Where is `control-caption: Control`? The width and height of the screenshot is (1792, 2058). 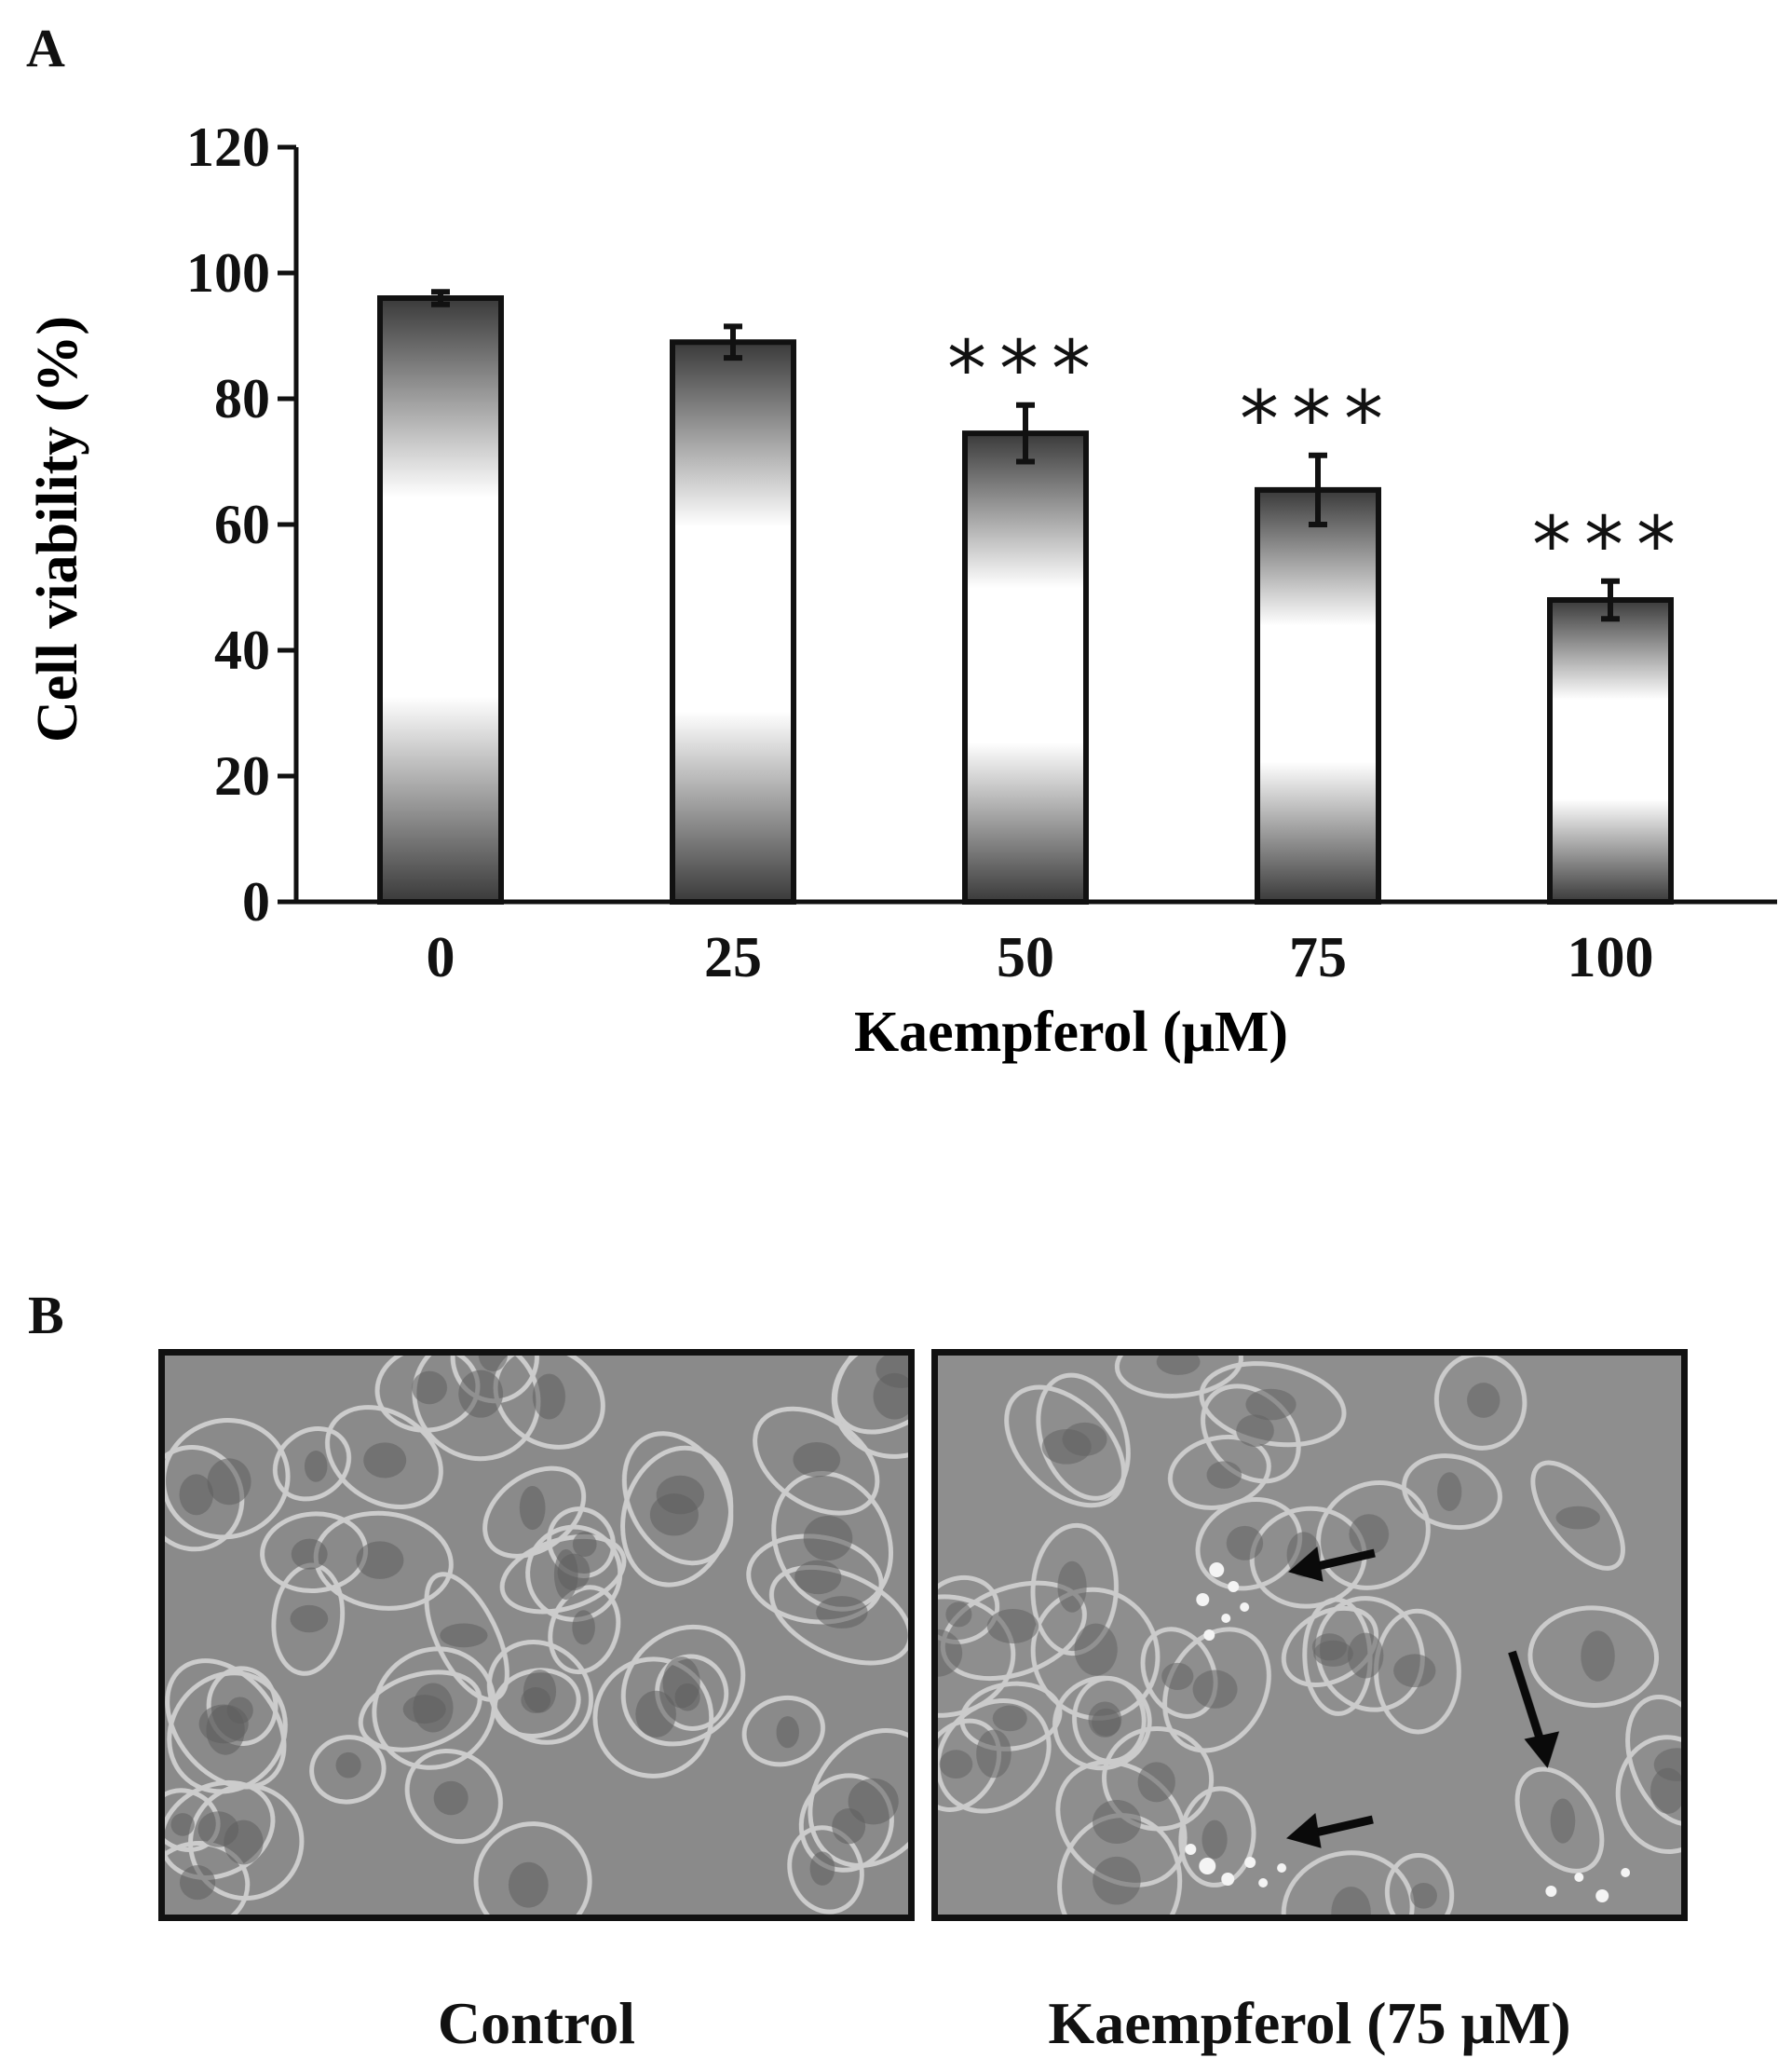
control-caption: Control is located at coordinates (536, 2023).